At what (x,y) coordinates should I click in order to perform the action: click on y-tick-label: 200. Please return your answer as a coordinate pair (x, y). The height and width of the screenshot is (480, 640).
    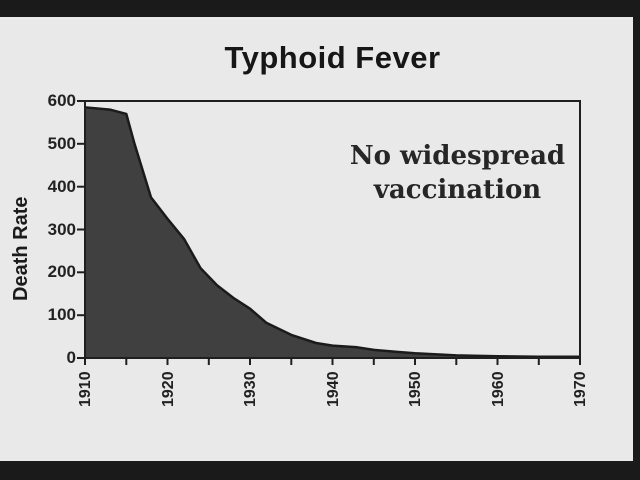
    Looking at the image, I should click on (61, 272).